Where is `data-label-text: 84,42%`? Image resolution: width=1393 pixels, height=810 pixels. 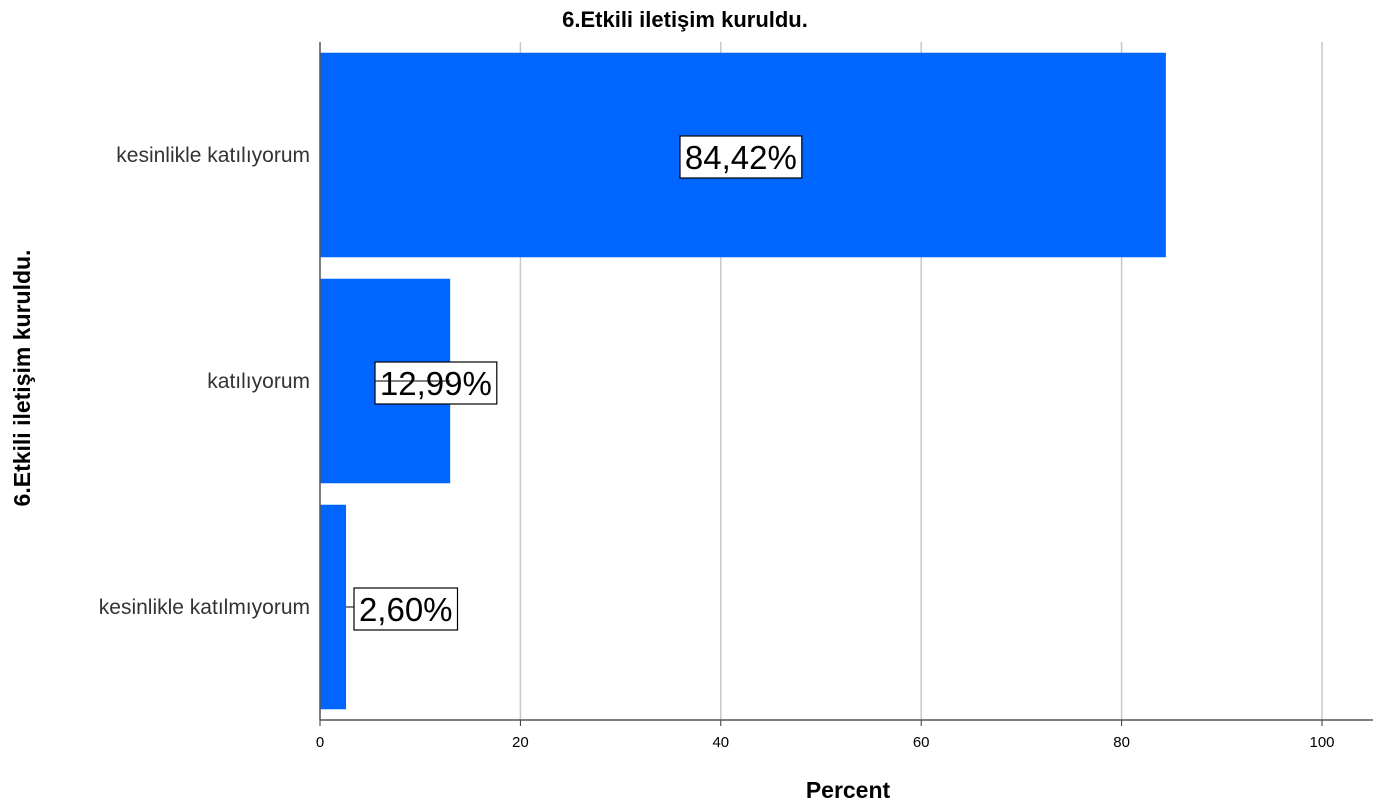
data-label-text: 84,42% is located at coordinates (741, 157).